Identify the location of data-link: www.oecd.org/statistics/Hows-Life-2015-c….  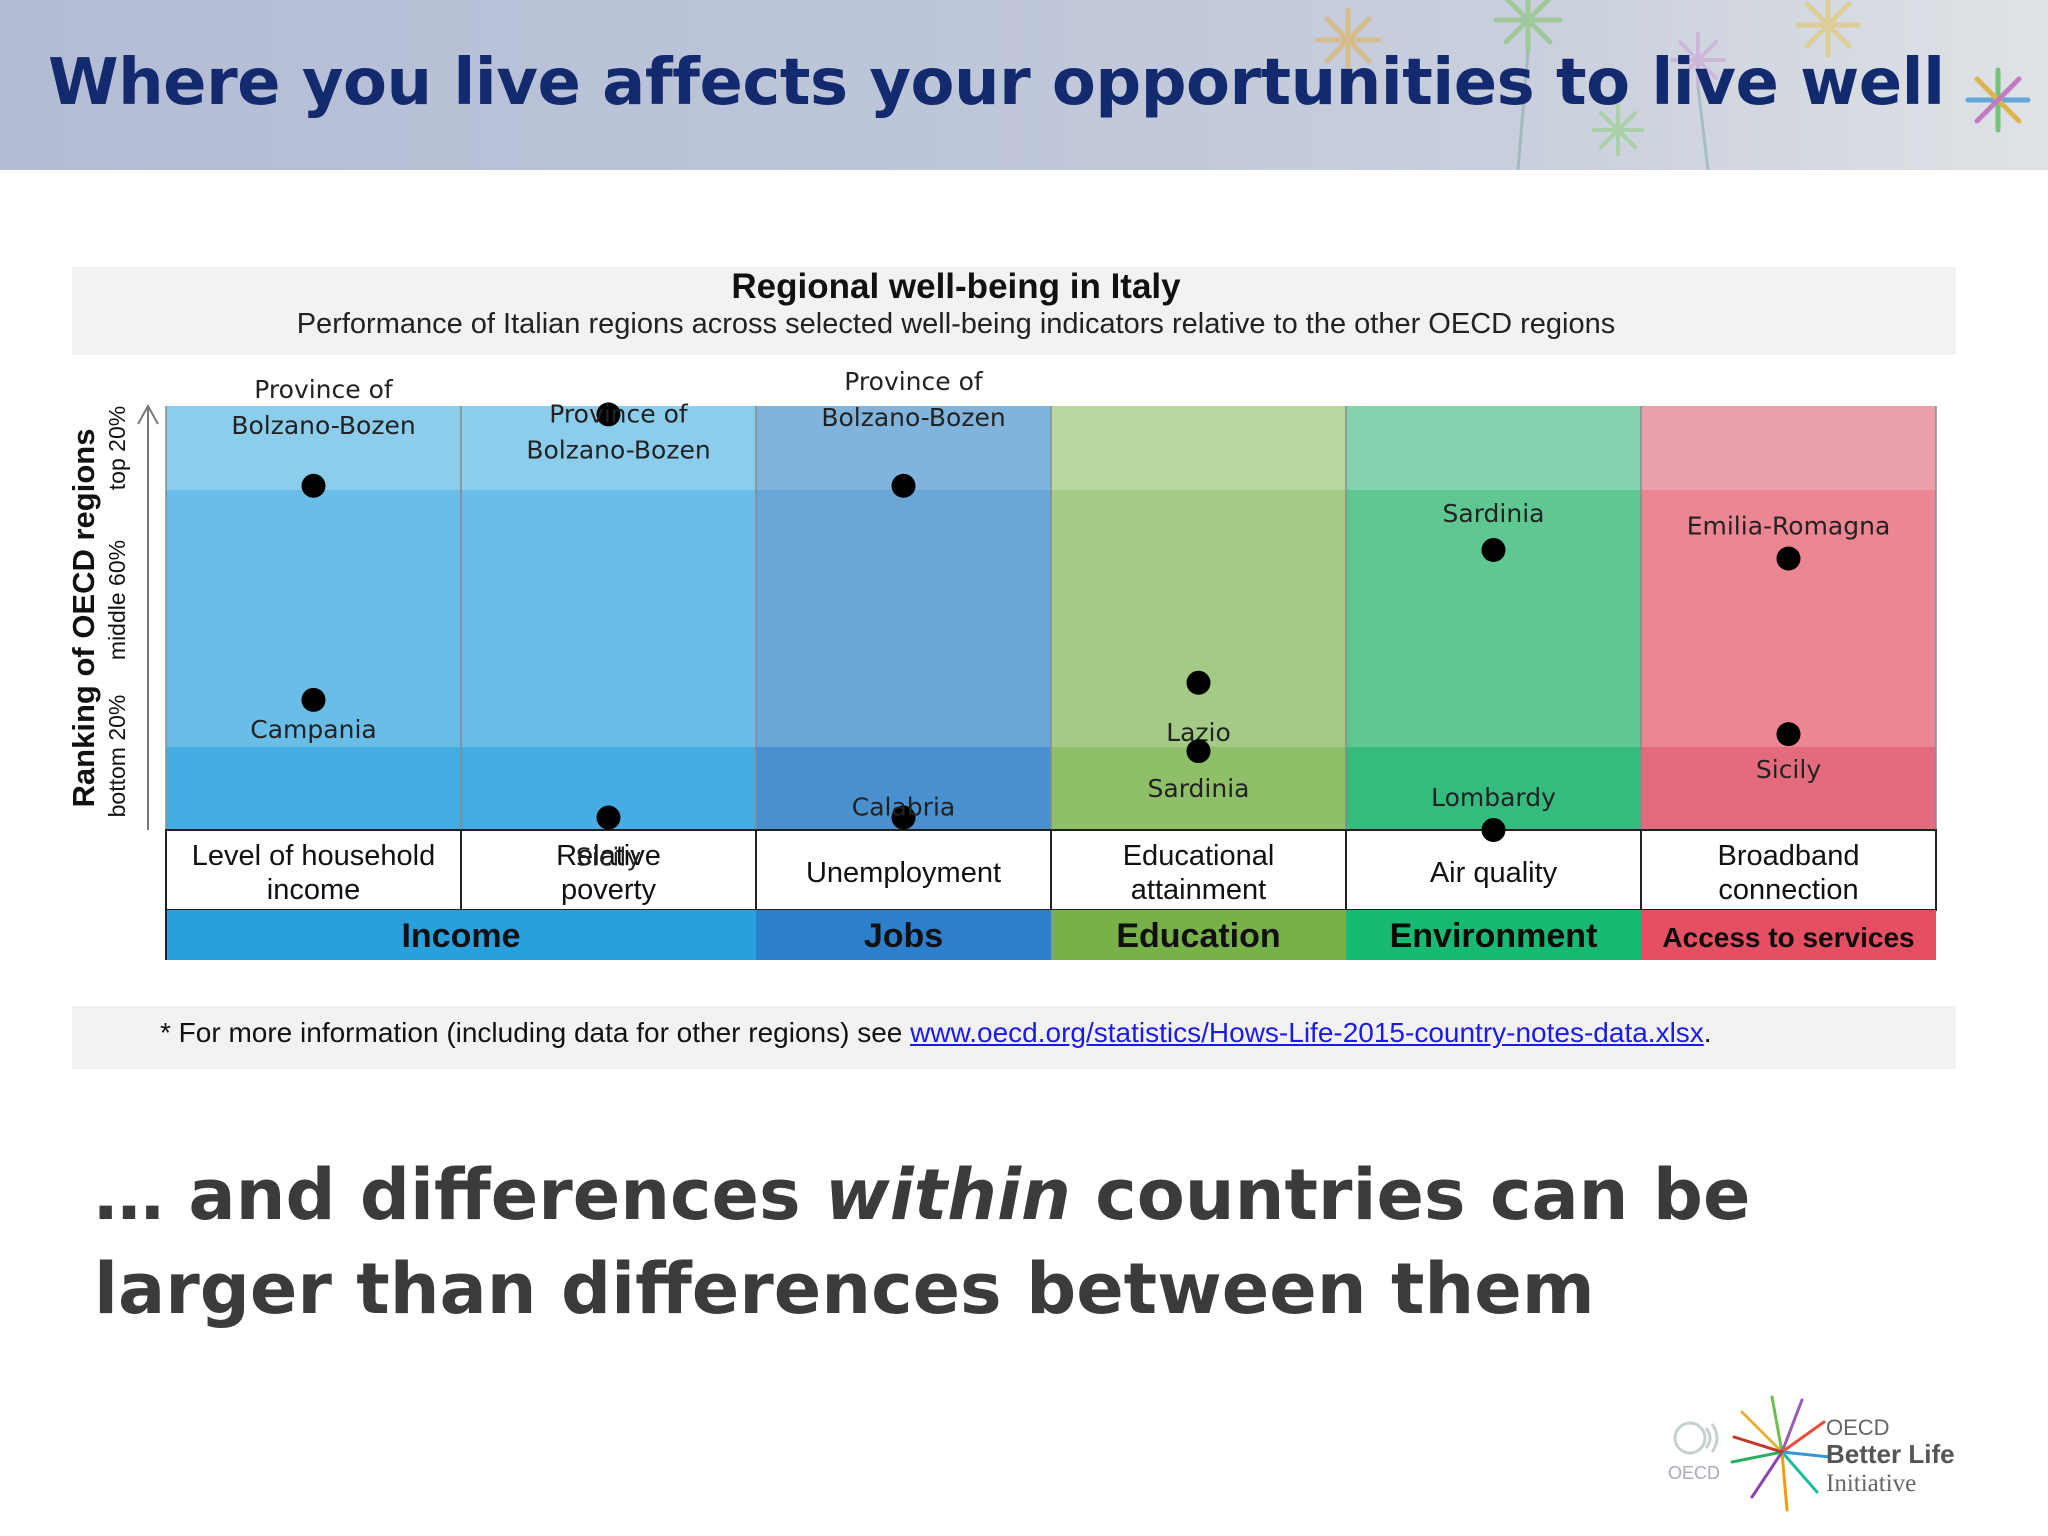
(1307, 1032).